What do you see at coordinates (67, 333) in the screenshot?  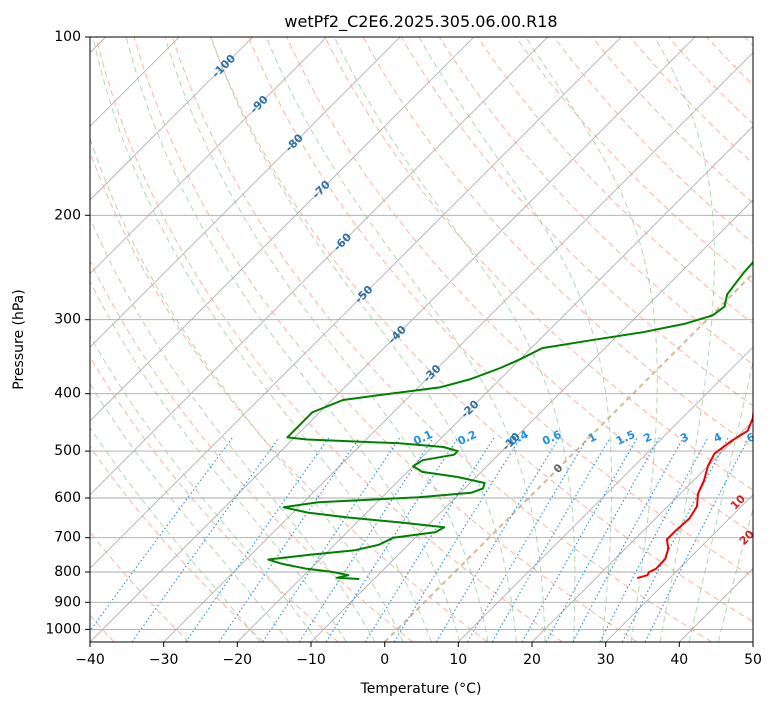 I see `y-axis: 100 200 300 400 500 600 700 800 900 1000` at bounding box center [67, 333].